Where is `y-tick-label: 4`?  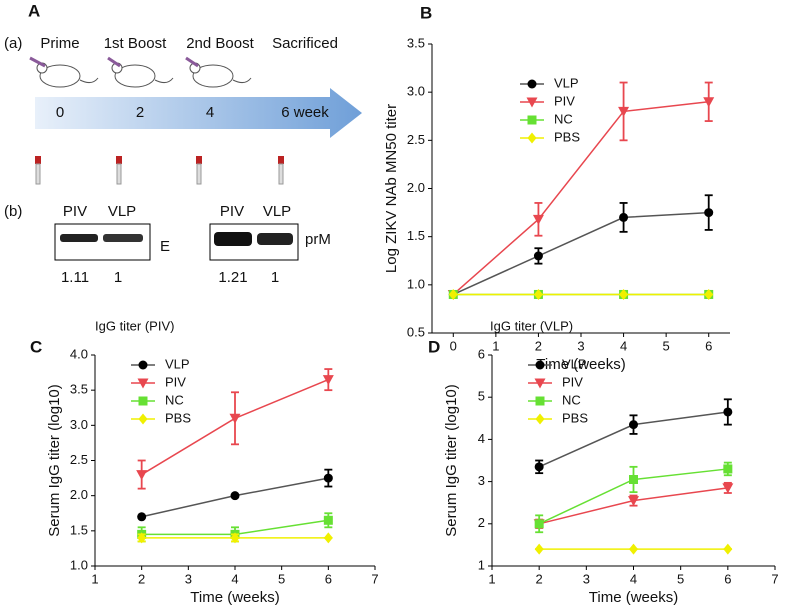 y-tick-label: 4 is located at coordinates (481, 438).